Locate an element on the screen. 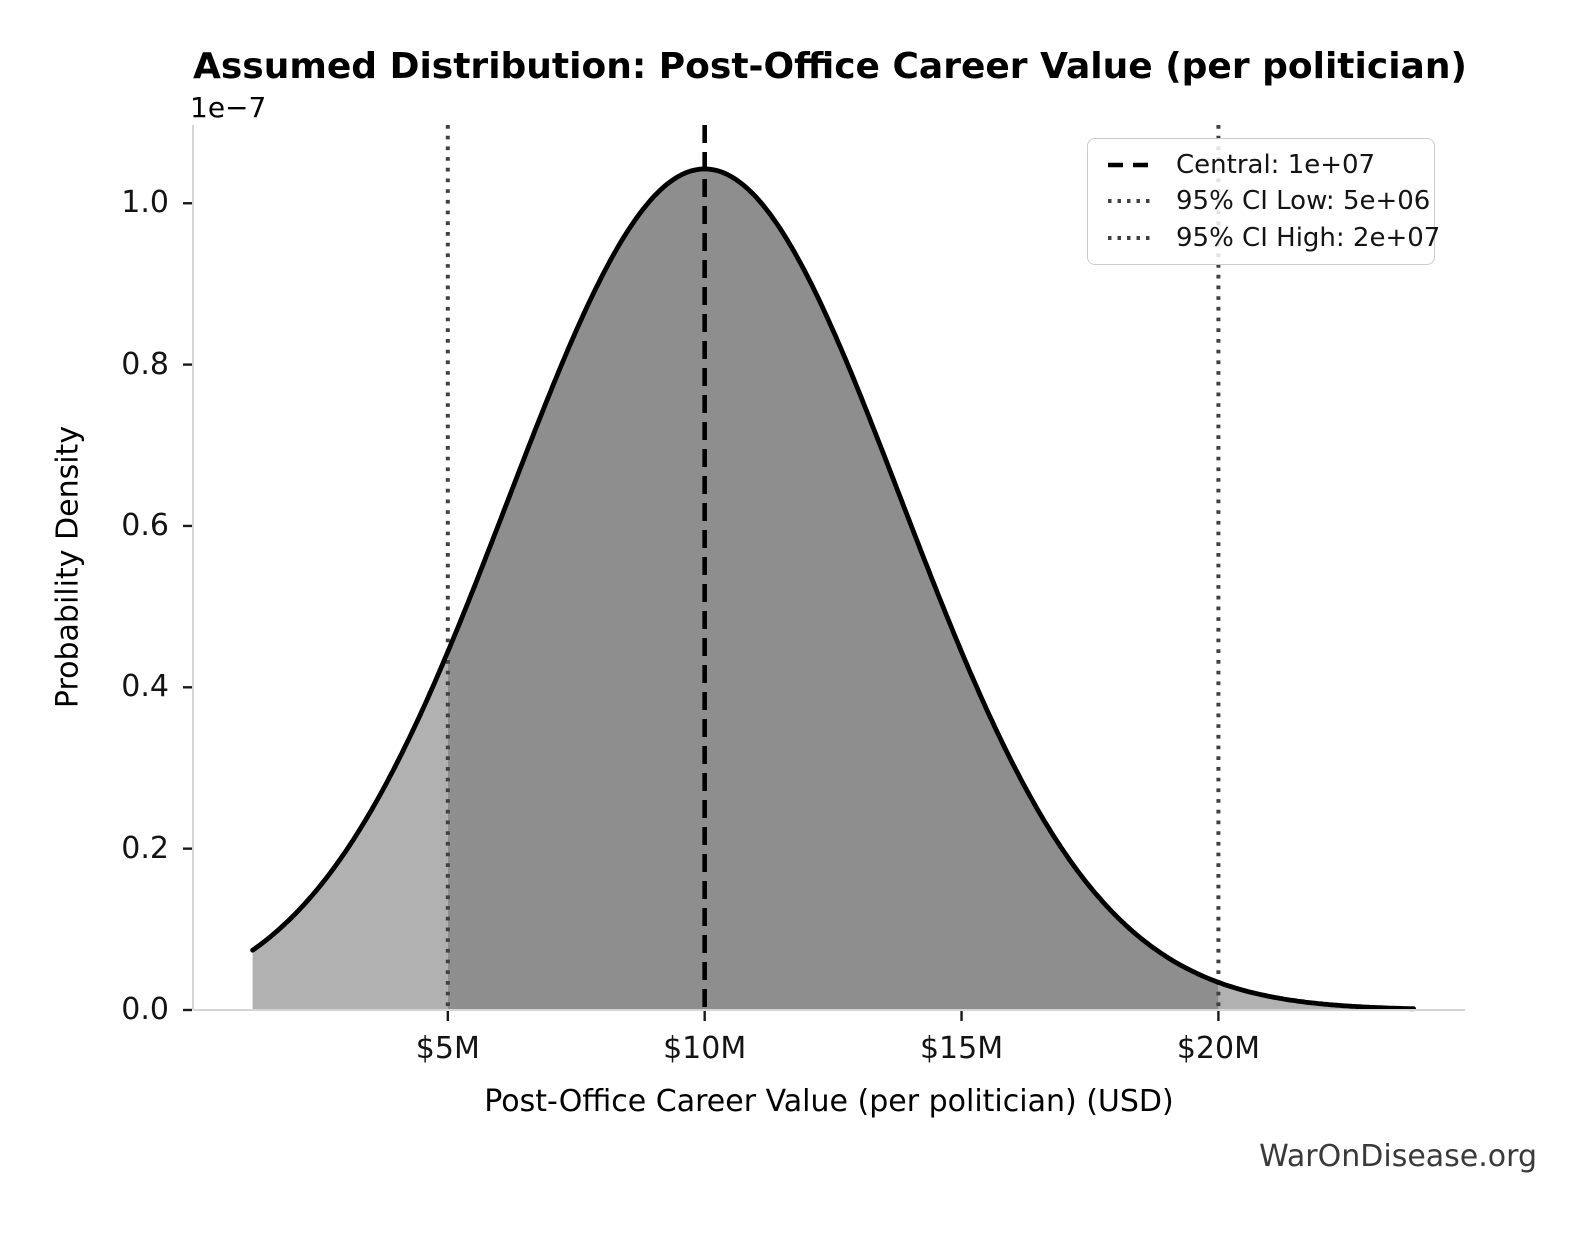 The width and height of the screenshot is (1593, 1234). x-tick-label: $20M is located at coordinates (1218, 1048).